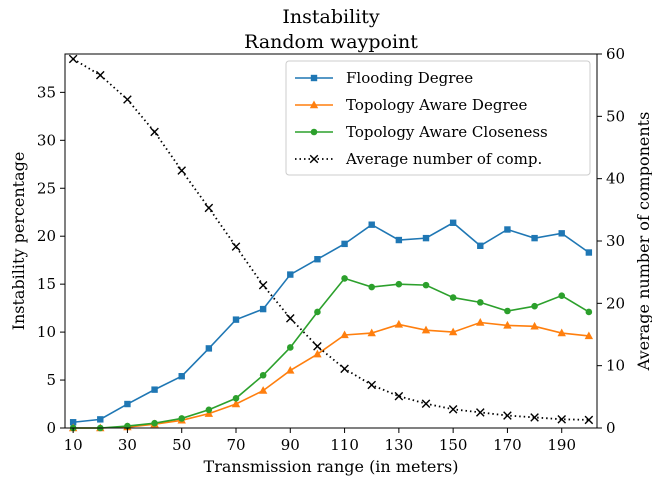 This screenshot has width=652, height=482. I want to click on y-tick-label: 10, so click(46, 332).